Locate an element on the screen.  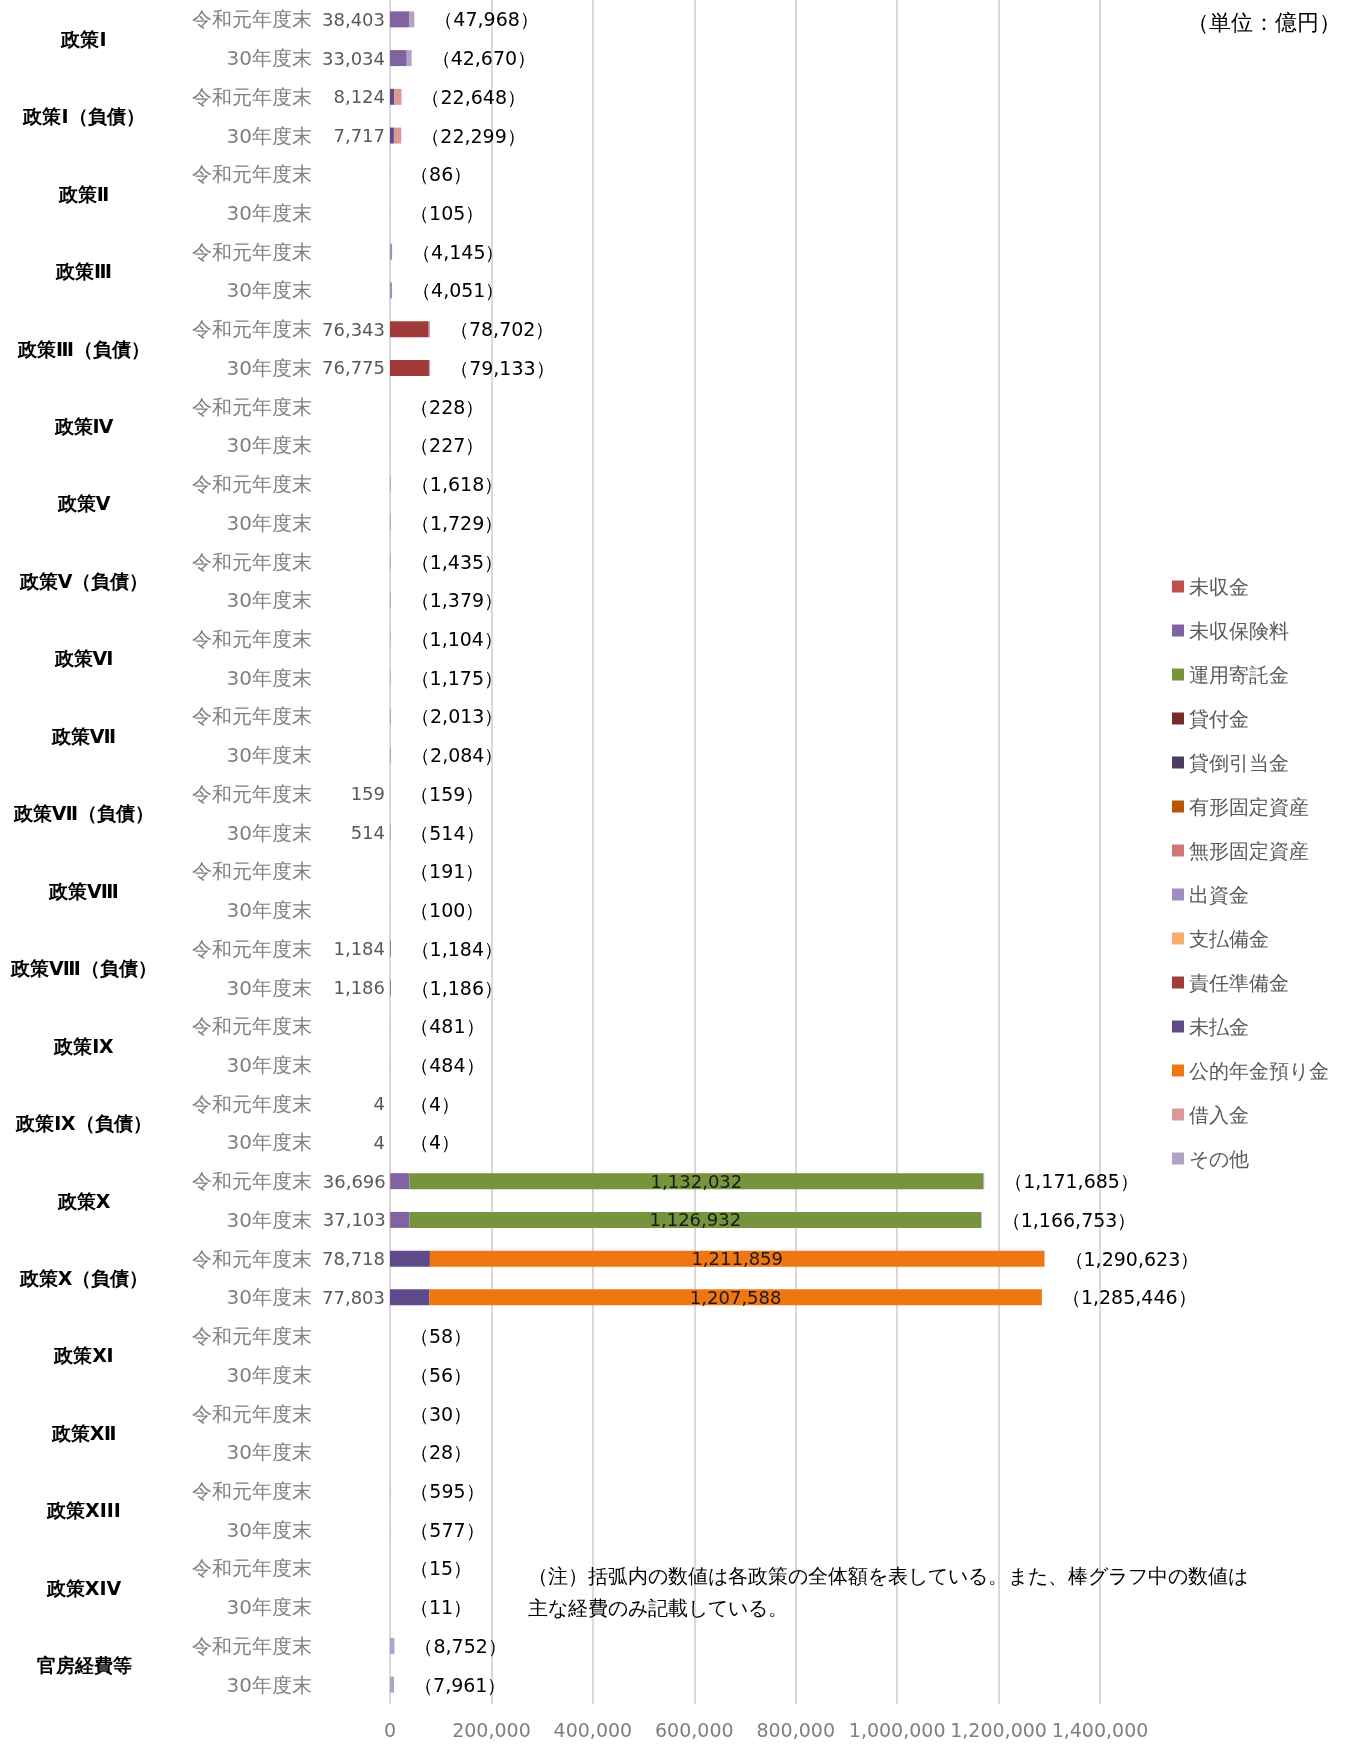
data-label: 7,717 is located at coordinates (359, 136).